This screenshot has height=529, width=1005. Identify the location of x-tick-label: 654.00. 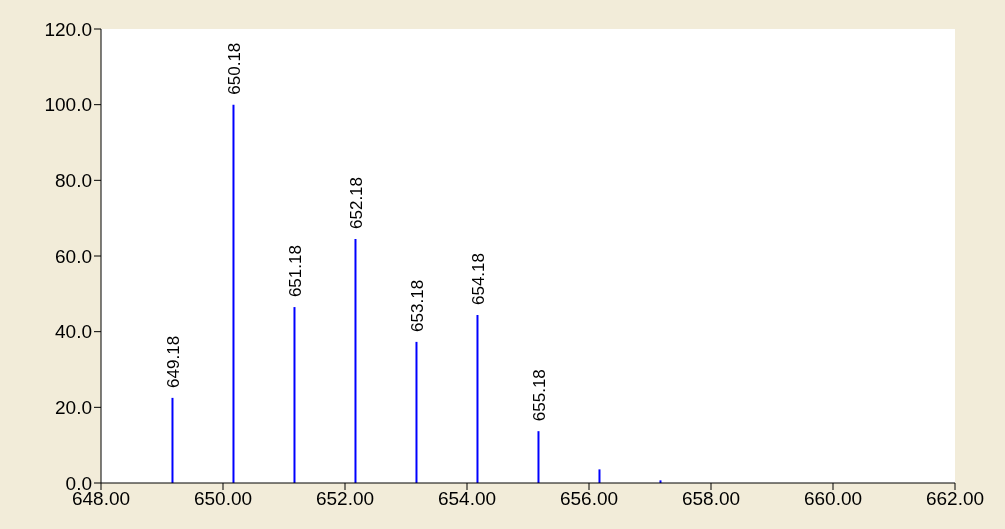
(467, 499).